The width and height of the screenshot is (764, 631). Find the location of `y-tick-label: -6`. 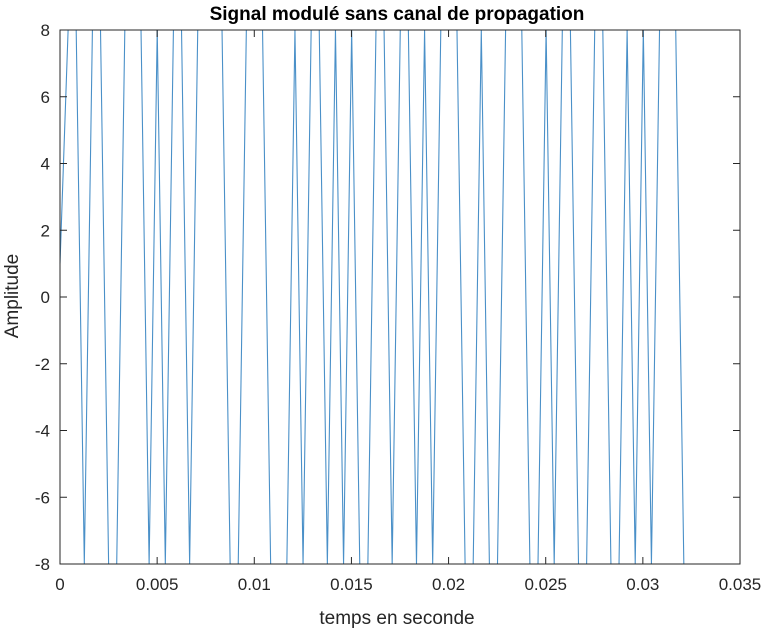

y-tick-label: -6 is located at coordinates (42, 497).